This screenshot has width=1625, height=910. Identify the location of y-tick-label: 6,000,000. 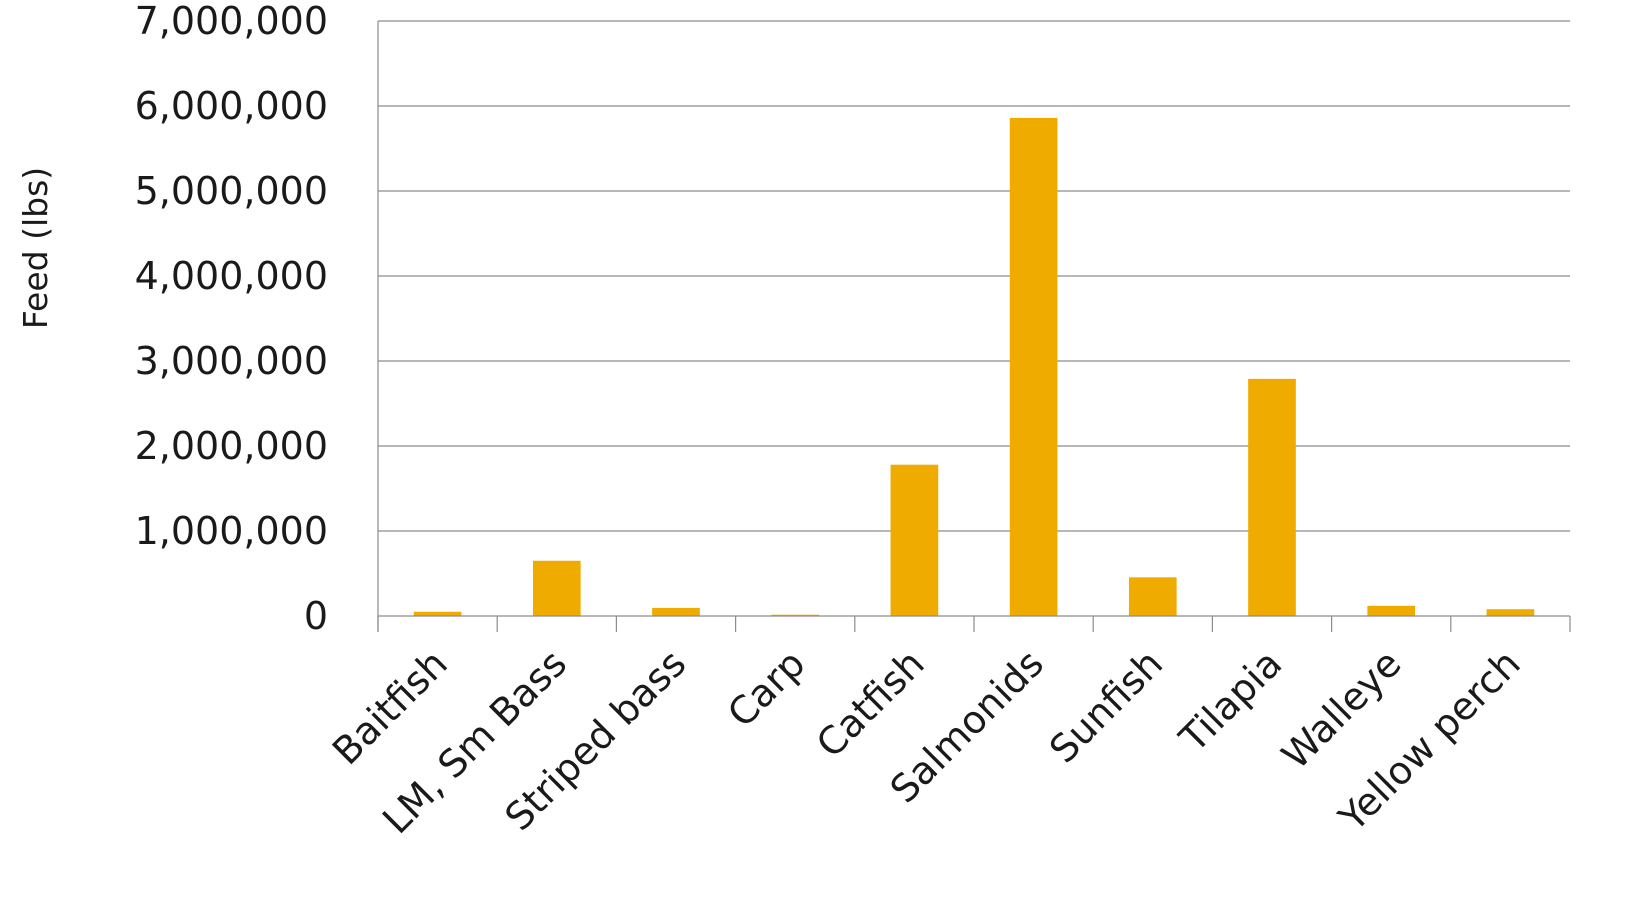
(231, 106).